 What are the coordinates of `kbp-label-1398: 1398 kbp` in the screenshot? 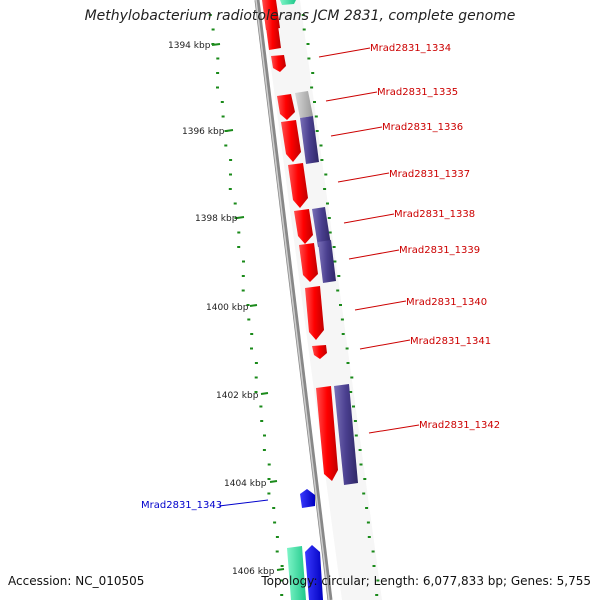 It's located at (216, 219).